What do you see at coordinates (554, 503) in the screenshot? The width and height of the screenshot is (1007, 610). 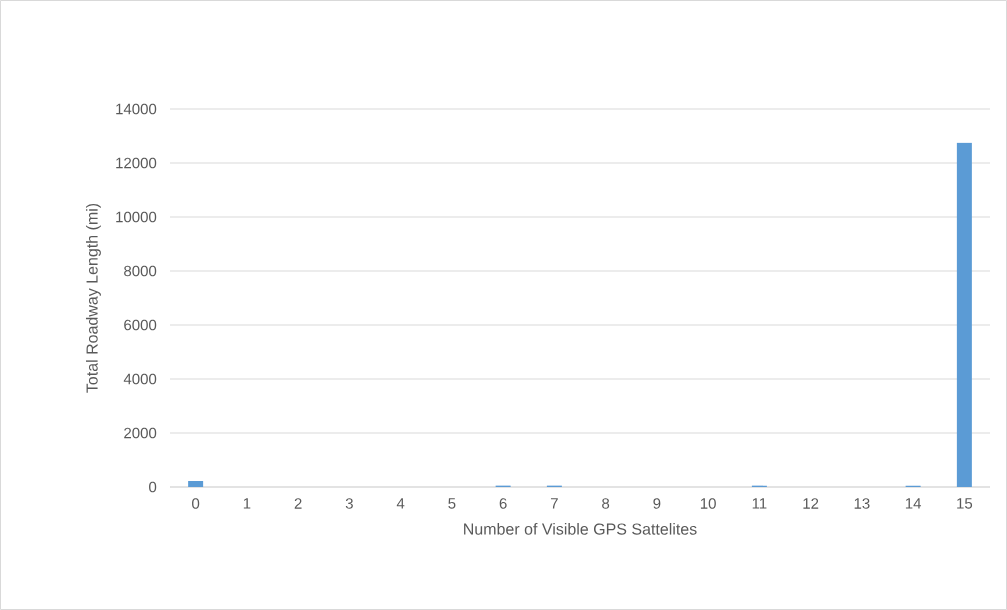 I see `x-tick-label: 7` at bounding box center [554, 503].